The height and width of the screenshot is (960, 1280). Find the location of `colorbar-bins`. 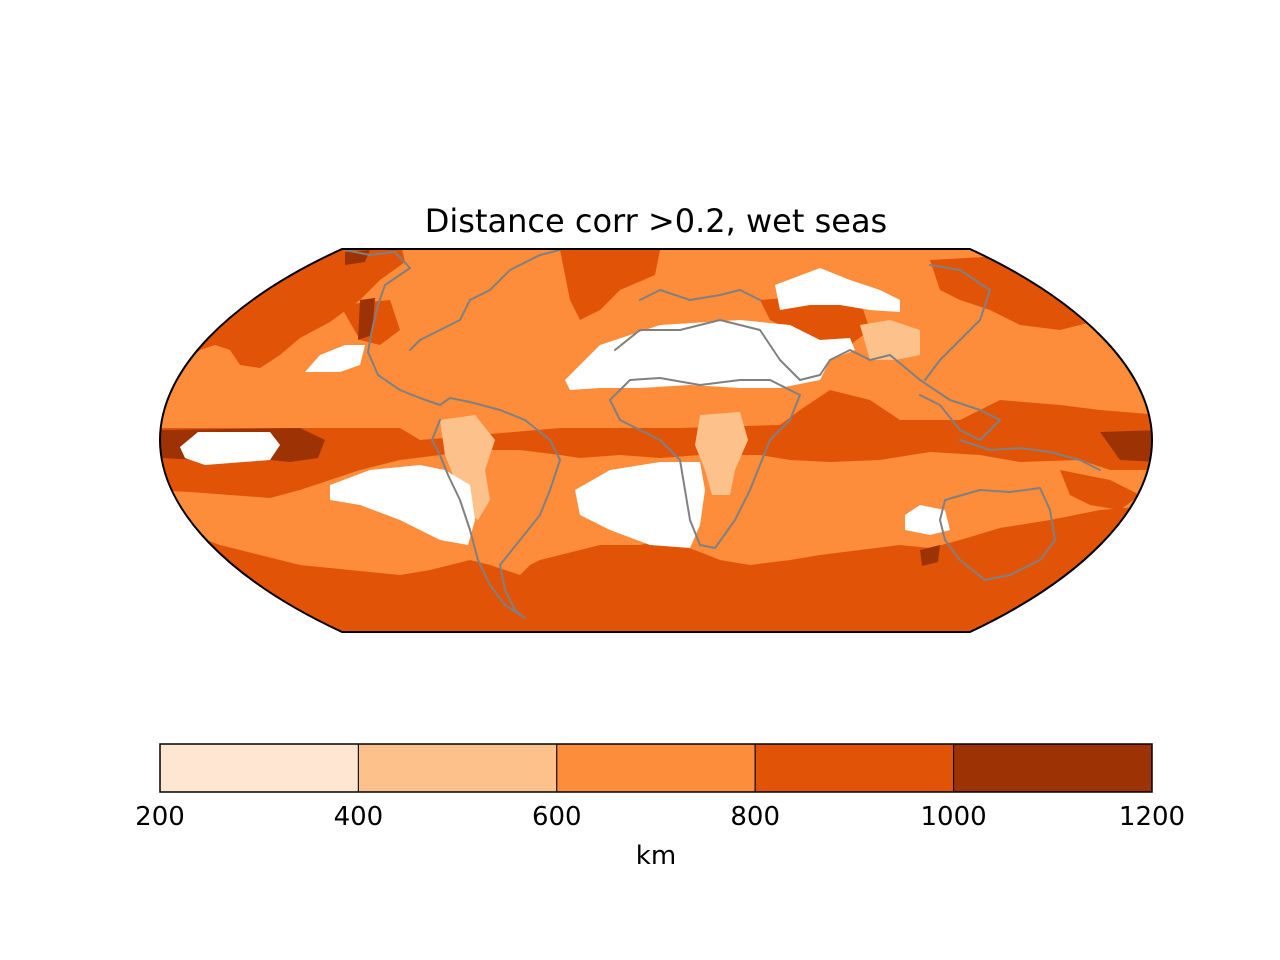

colorbar-bins is located at coordinates (656, 768).